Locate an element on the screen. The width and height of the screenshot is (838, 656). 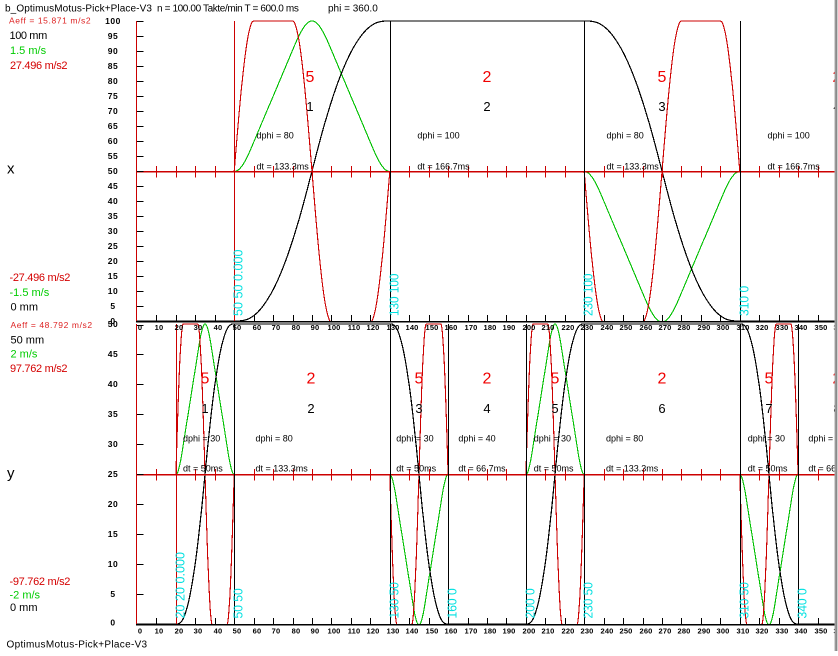
svg-text: 110 is located at coordinates (354, 327).